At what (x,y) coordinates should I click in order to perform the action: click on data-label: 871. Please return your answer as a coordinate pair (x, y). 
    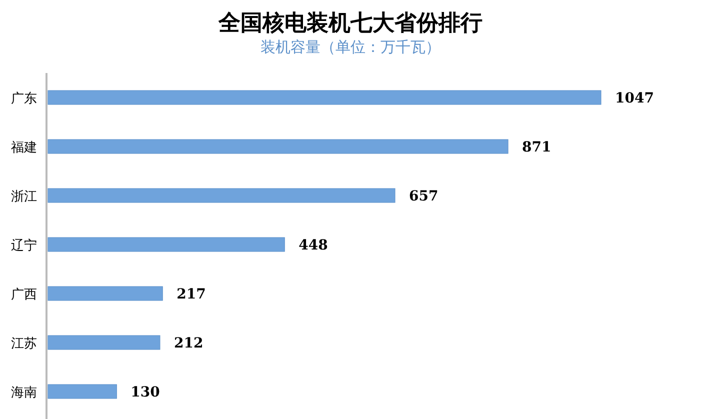
    Looking at the image, I should click on (537, 148).